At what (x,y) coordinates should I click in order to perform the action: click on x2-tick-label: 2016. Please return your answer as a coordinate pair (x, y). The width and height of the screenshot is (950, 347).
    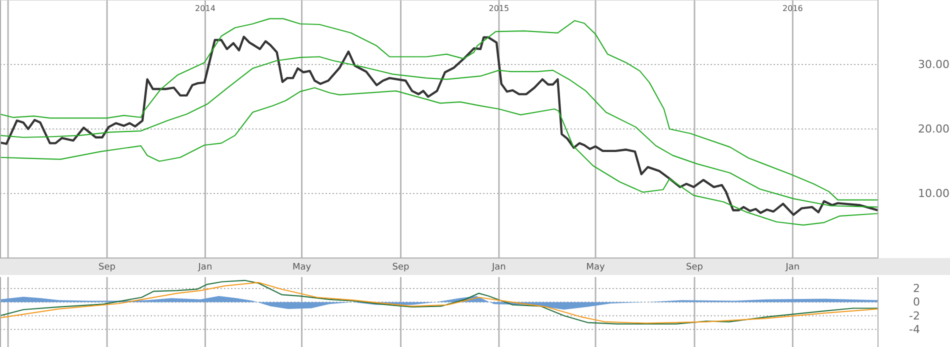
    Looking at the image, I should click on (792, 8).